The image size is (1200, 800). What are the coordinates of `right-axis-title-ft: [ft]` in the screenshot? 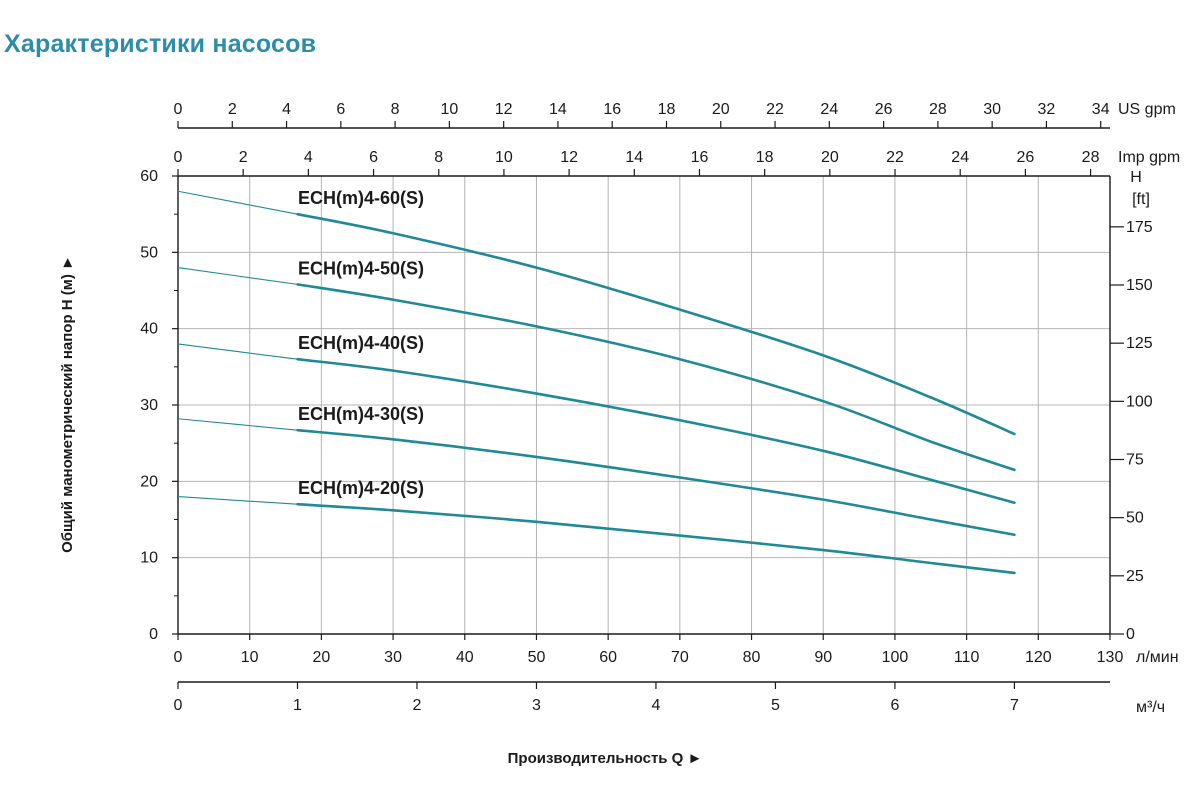 It's located at (1141, 199).